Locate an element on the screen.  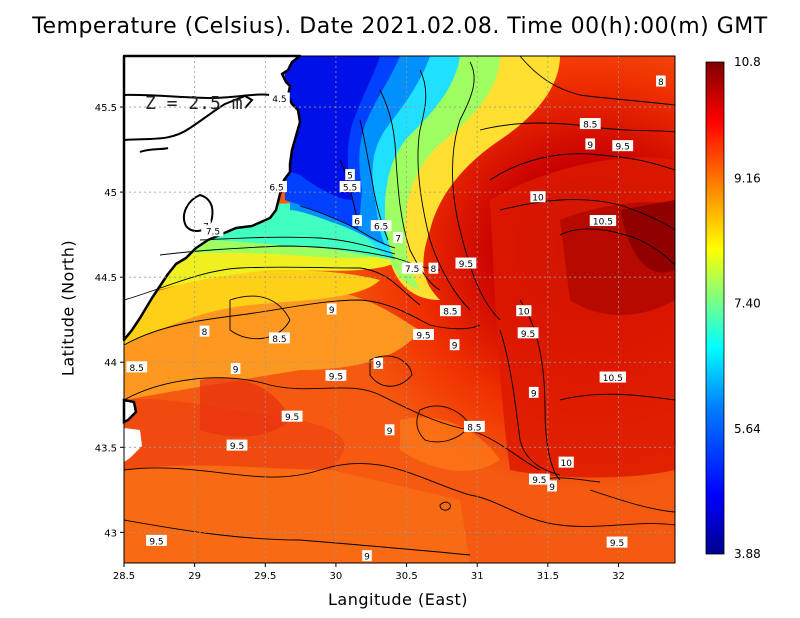
contour-label: 5 is located at coordinates (350, 175).